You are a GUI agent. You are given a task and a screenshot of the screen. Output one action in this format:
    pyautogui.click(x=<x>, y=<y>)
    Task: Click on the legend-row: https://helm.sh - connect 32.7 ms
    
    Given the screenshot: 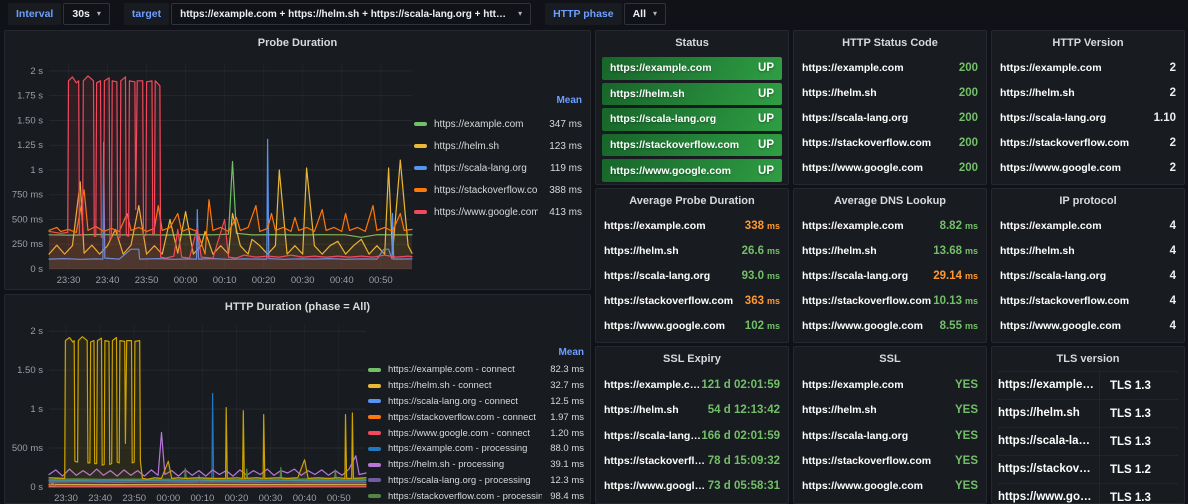 What is the action you would take?
    pyautogui.click(x=476, y=386)
    